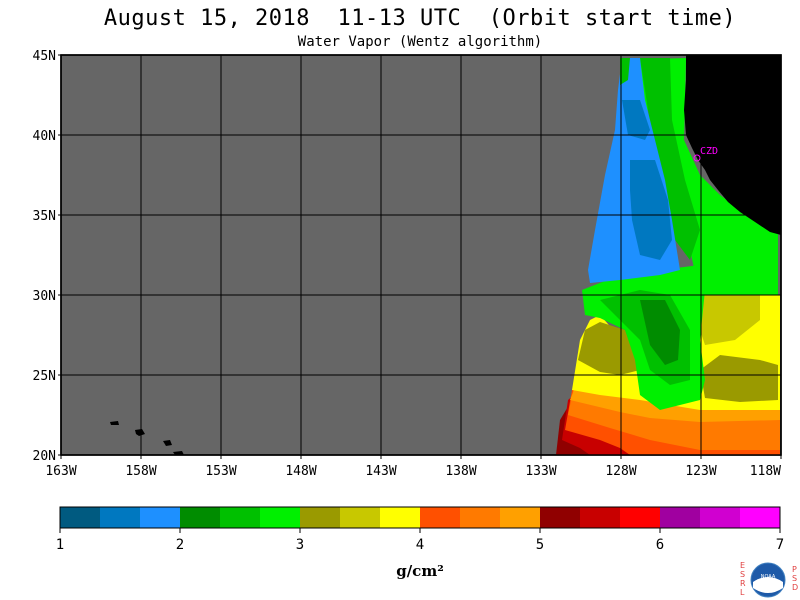  I want to click on longitude-label: 128W, so click(620, 471).